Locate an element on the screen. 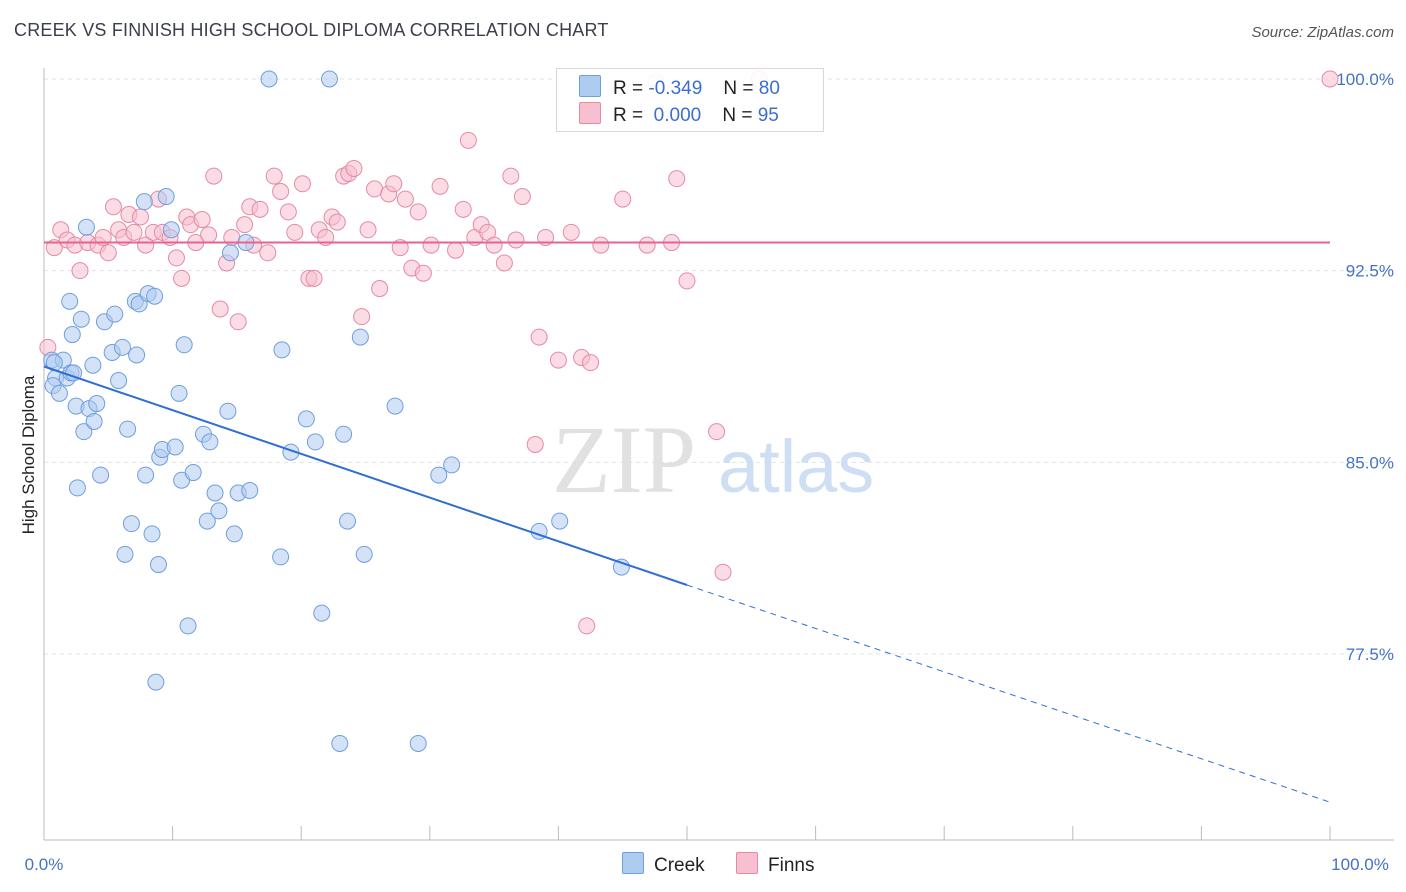 The height and width of the screenshot is (892, 1406). legend-item-finns: Finns is located at coordinates (775, 864).